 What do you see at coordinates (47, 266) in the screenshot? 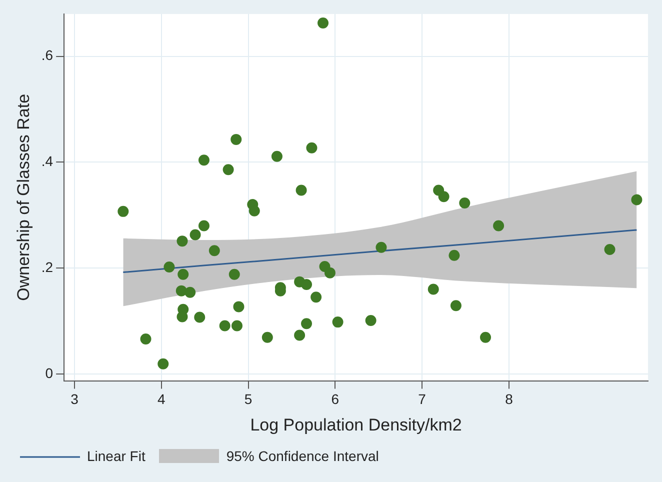
I see `y-tick-label: .2` at bounding box center [47, 266].